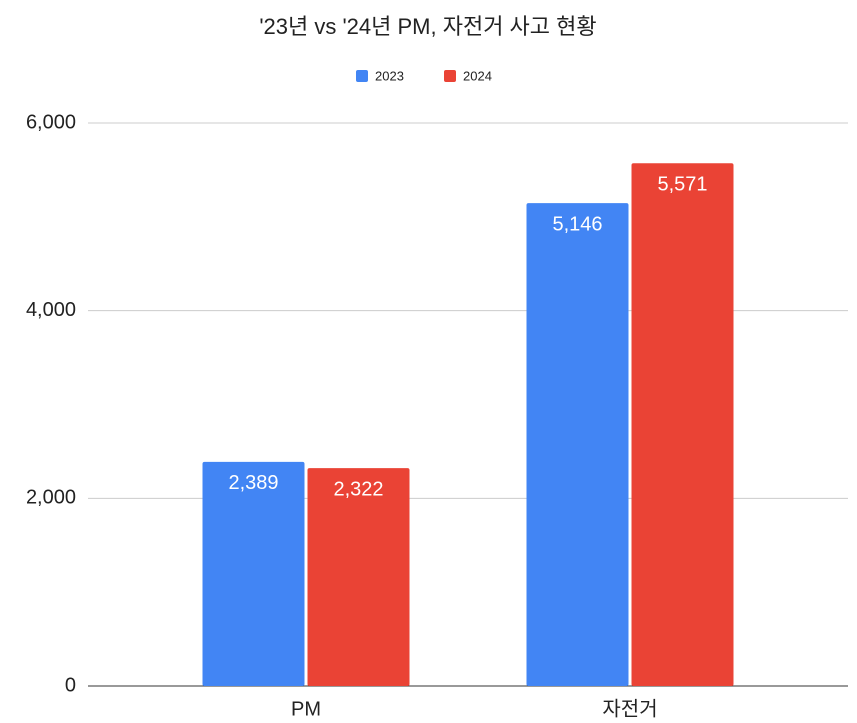  What do you see at coordinates (427, 26) in the screenshot?
I see `chart-title: '23년 vs '24년 PM, 자전거 사고 현황` at bounding box center [427, 26].